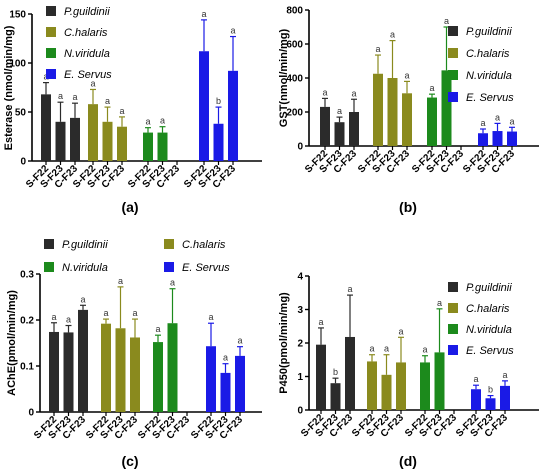 The image size is (550, 474). What do you see at coordinates (294, 11) in the screenshot?
I see `y-tick-label: 800` at bounding box center [294, 11].